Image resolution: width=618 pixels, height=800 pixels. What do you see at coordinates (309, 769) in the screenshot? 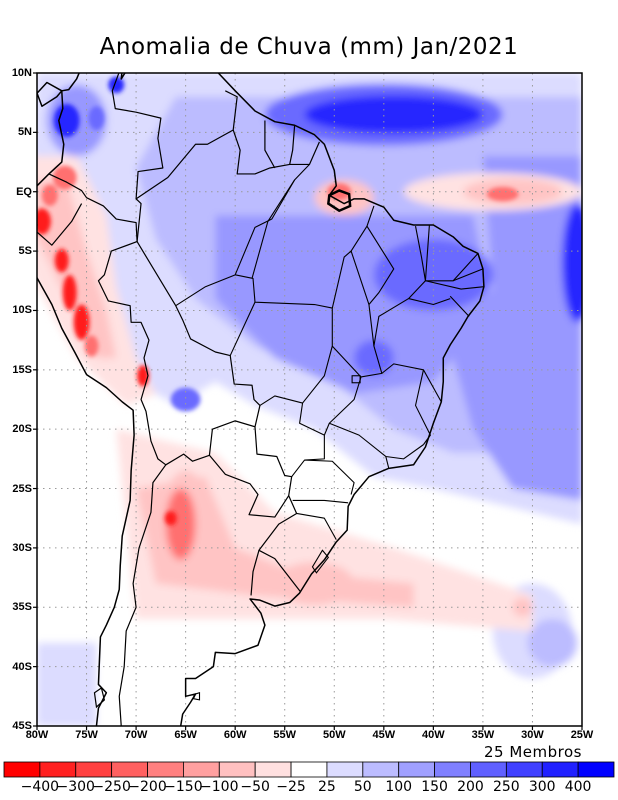
I see `colorbar` at bounding box center [309, 769].